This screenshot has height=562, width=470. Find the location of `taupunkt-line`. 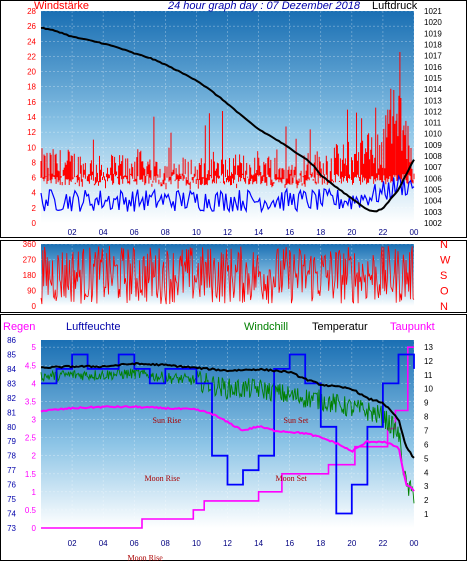

taupunkt-line is located at coordinates (227, 448).